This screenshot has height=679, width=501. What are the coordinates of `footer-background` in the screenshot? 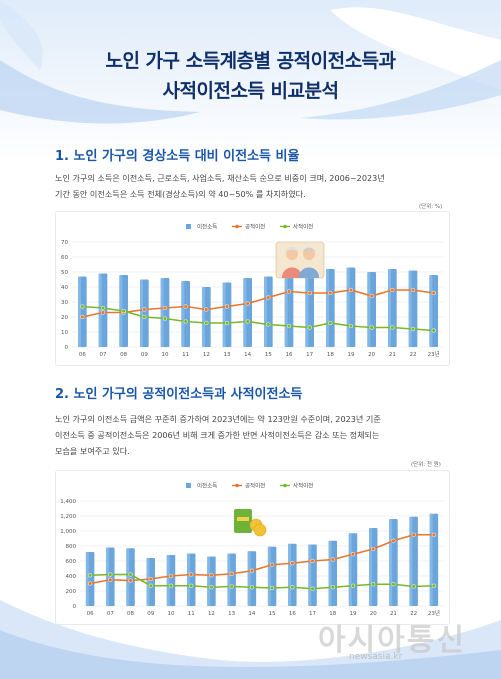 It's located at (250, 639).